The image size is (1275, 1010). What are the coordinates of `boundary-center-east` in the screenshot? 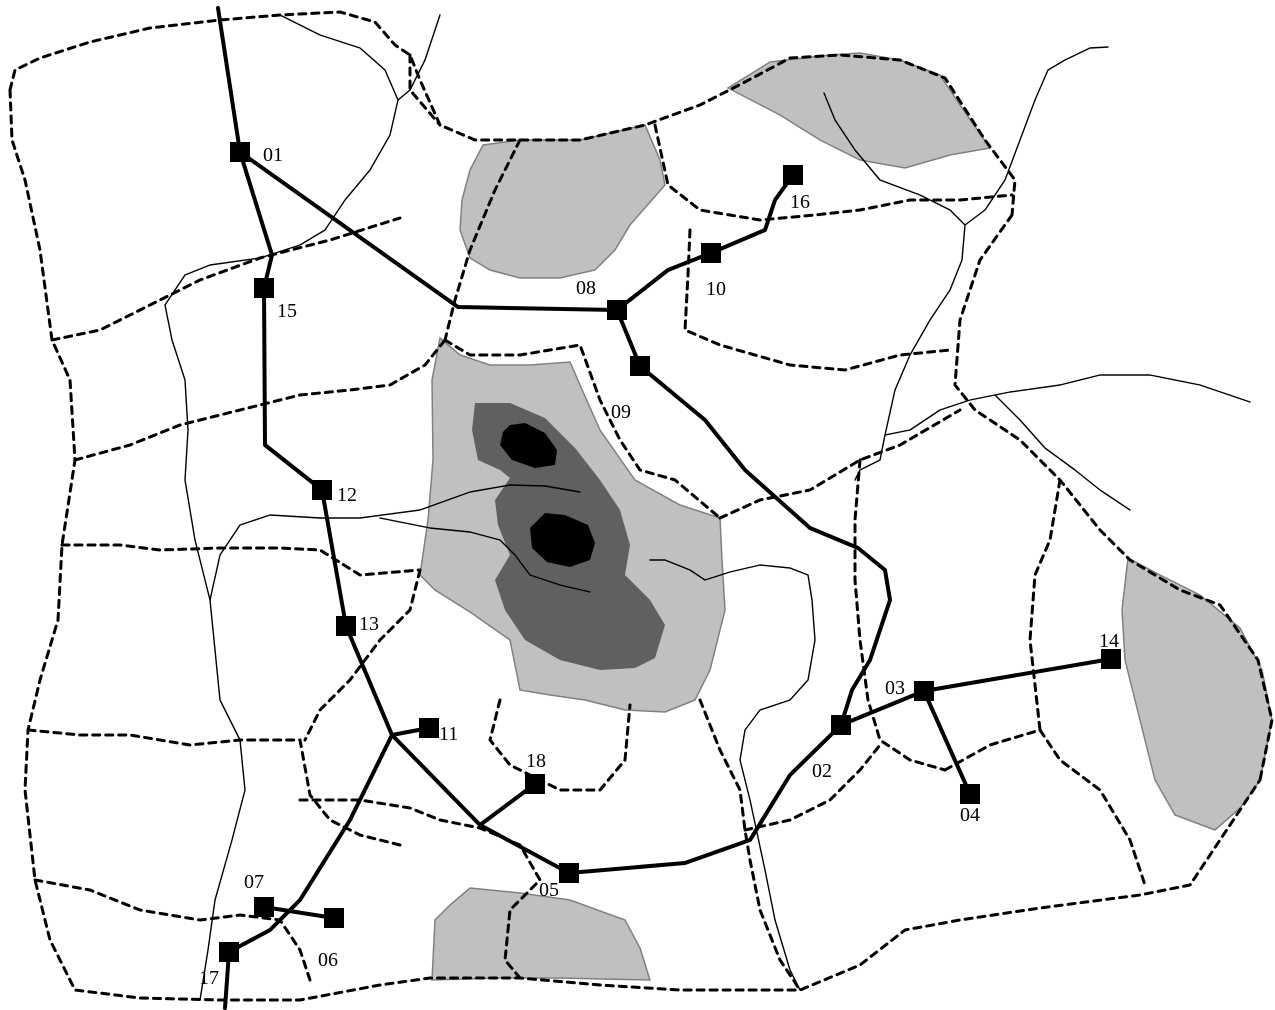 It's located at (817, 300).